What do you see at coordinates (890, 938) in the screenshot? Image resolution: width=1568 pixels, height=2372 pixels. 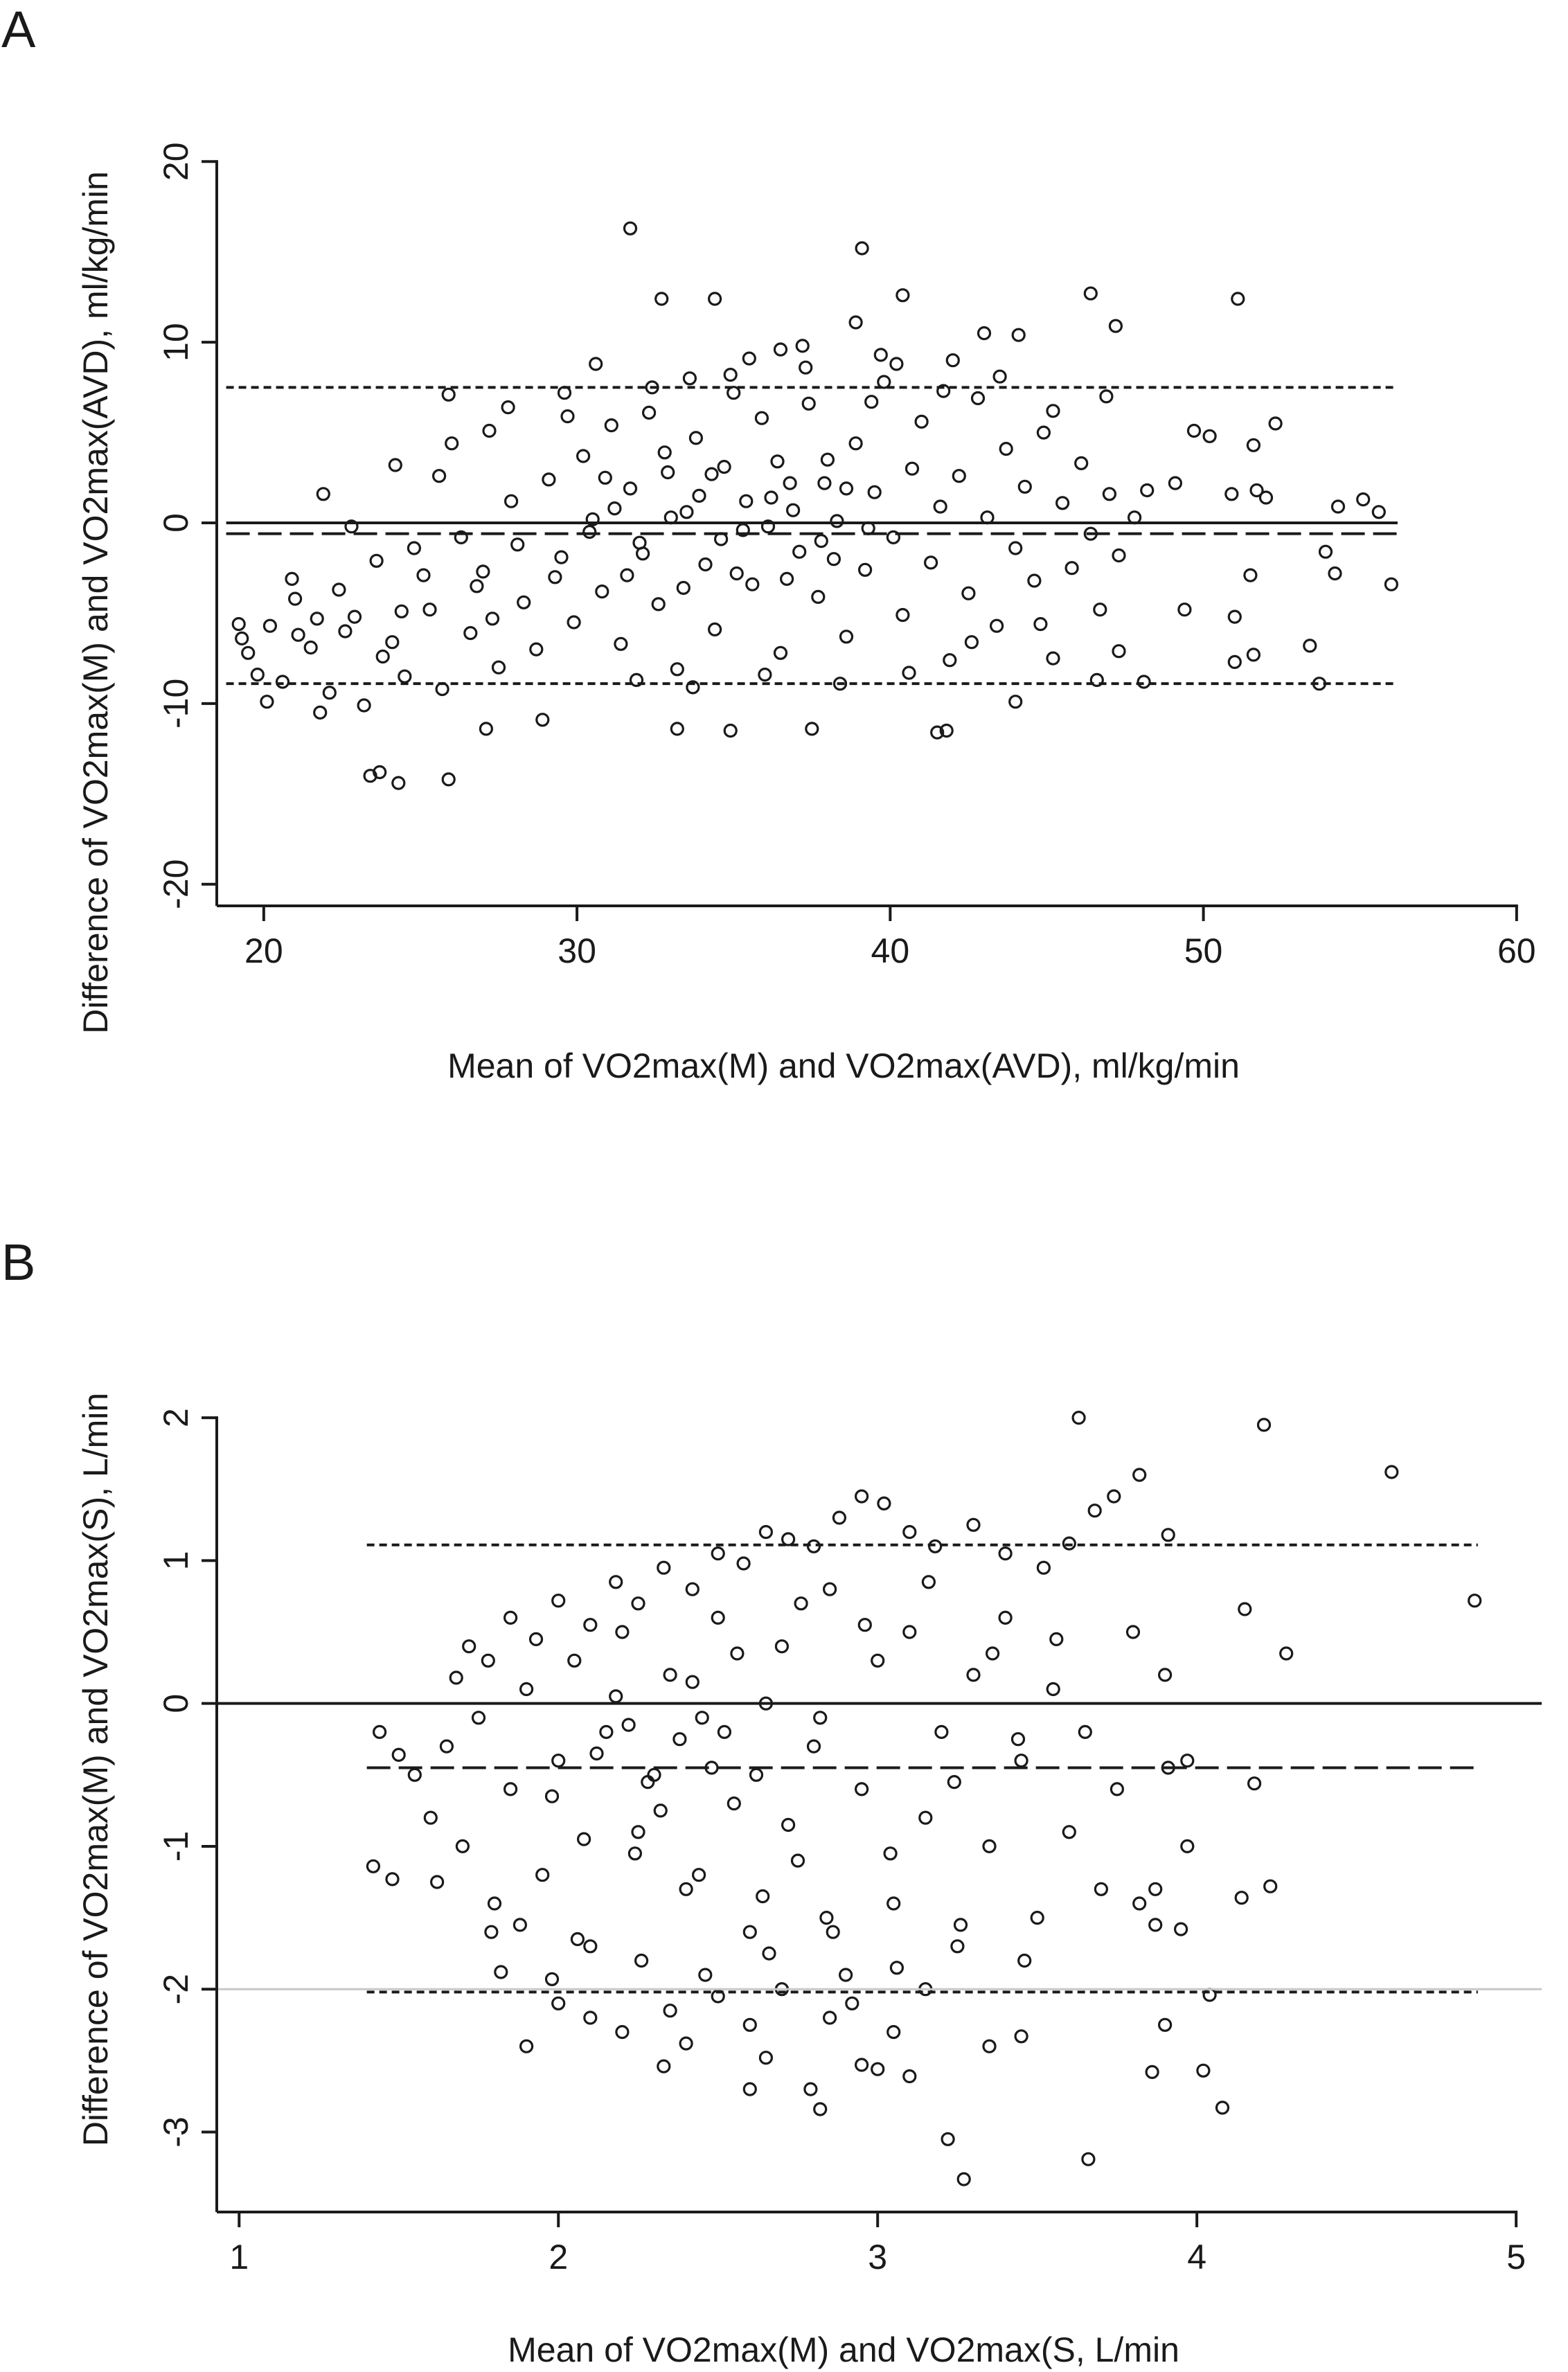 I see `panel-a-x-ticks: 20 30 40 50 60` at bounding box center [890, 938].